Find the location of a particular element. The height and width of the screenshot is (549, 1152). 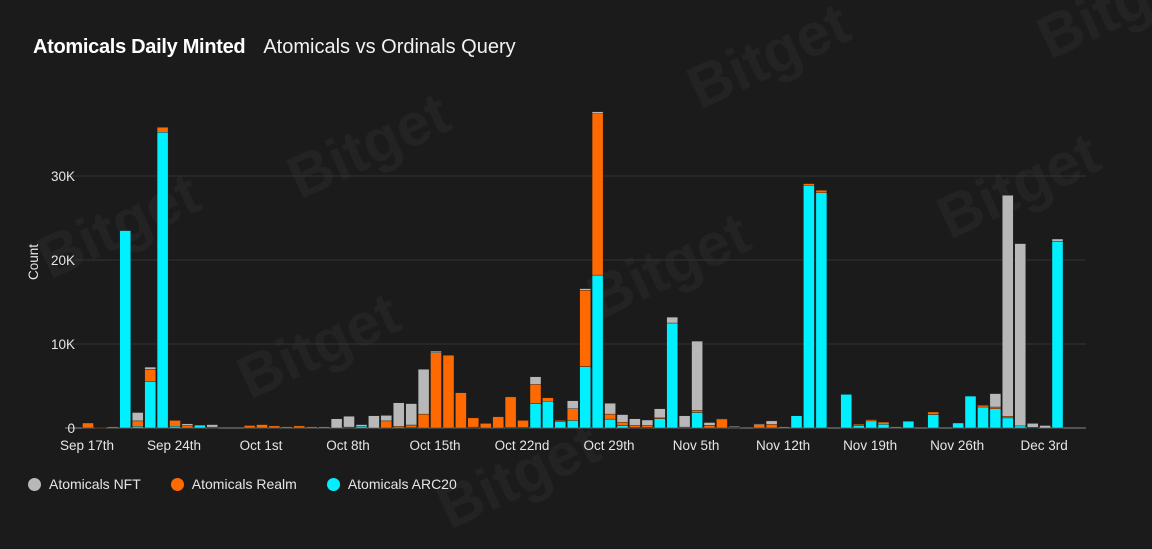

legend-item-realm: Atomicals Realm is located at coordinates (233, 484).